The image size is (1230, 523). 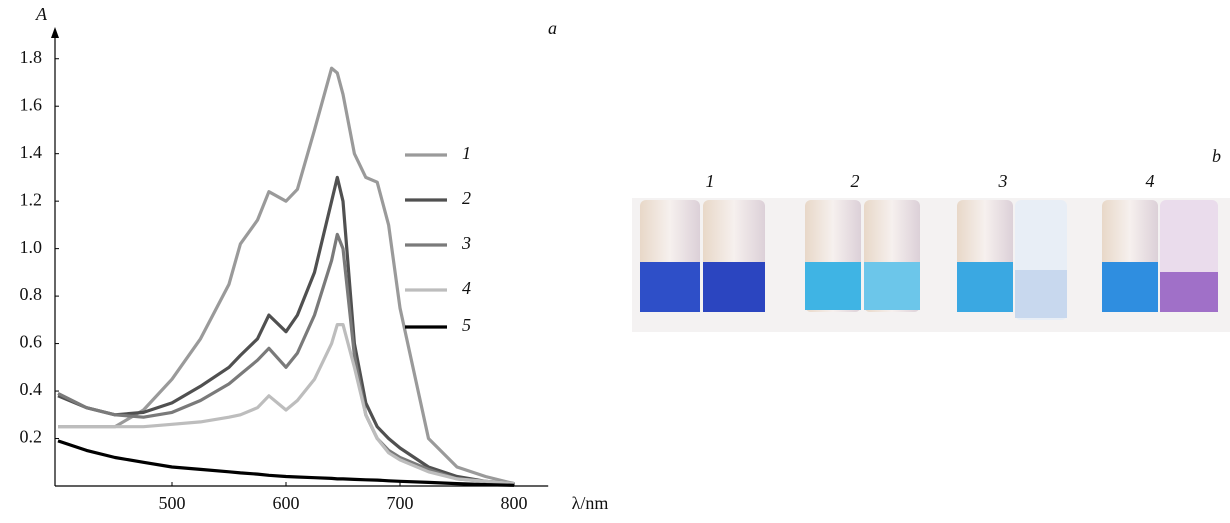 I want to click on x-tick-label: 800, so click(x=514, y=503).